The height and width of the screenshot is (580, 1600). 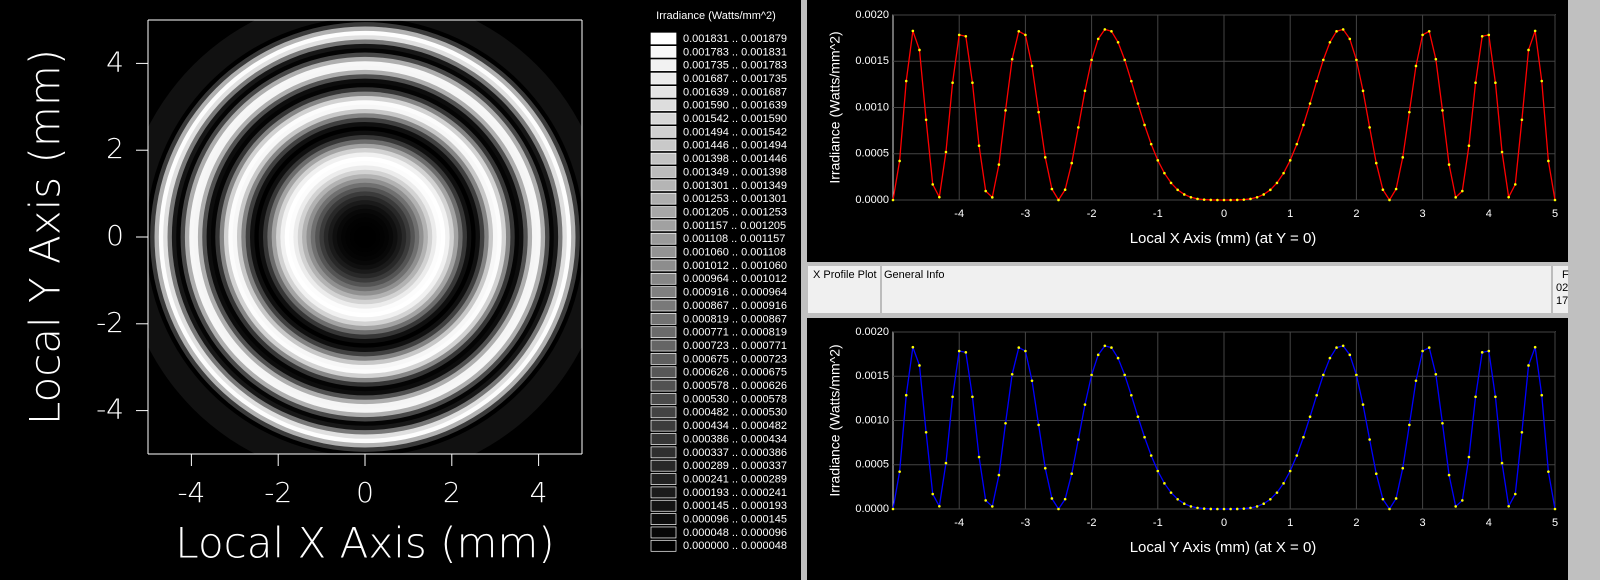 What do you see at coordinates (1423, 214) in the screenshot?
I see `x-tick-label: 3` at bounding box center [1423, 214].